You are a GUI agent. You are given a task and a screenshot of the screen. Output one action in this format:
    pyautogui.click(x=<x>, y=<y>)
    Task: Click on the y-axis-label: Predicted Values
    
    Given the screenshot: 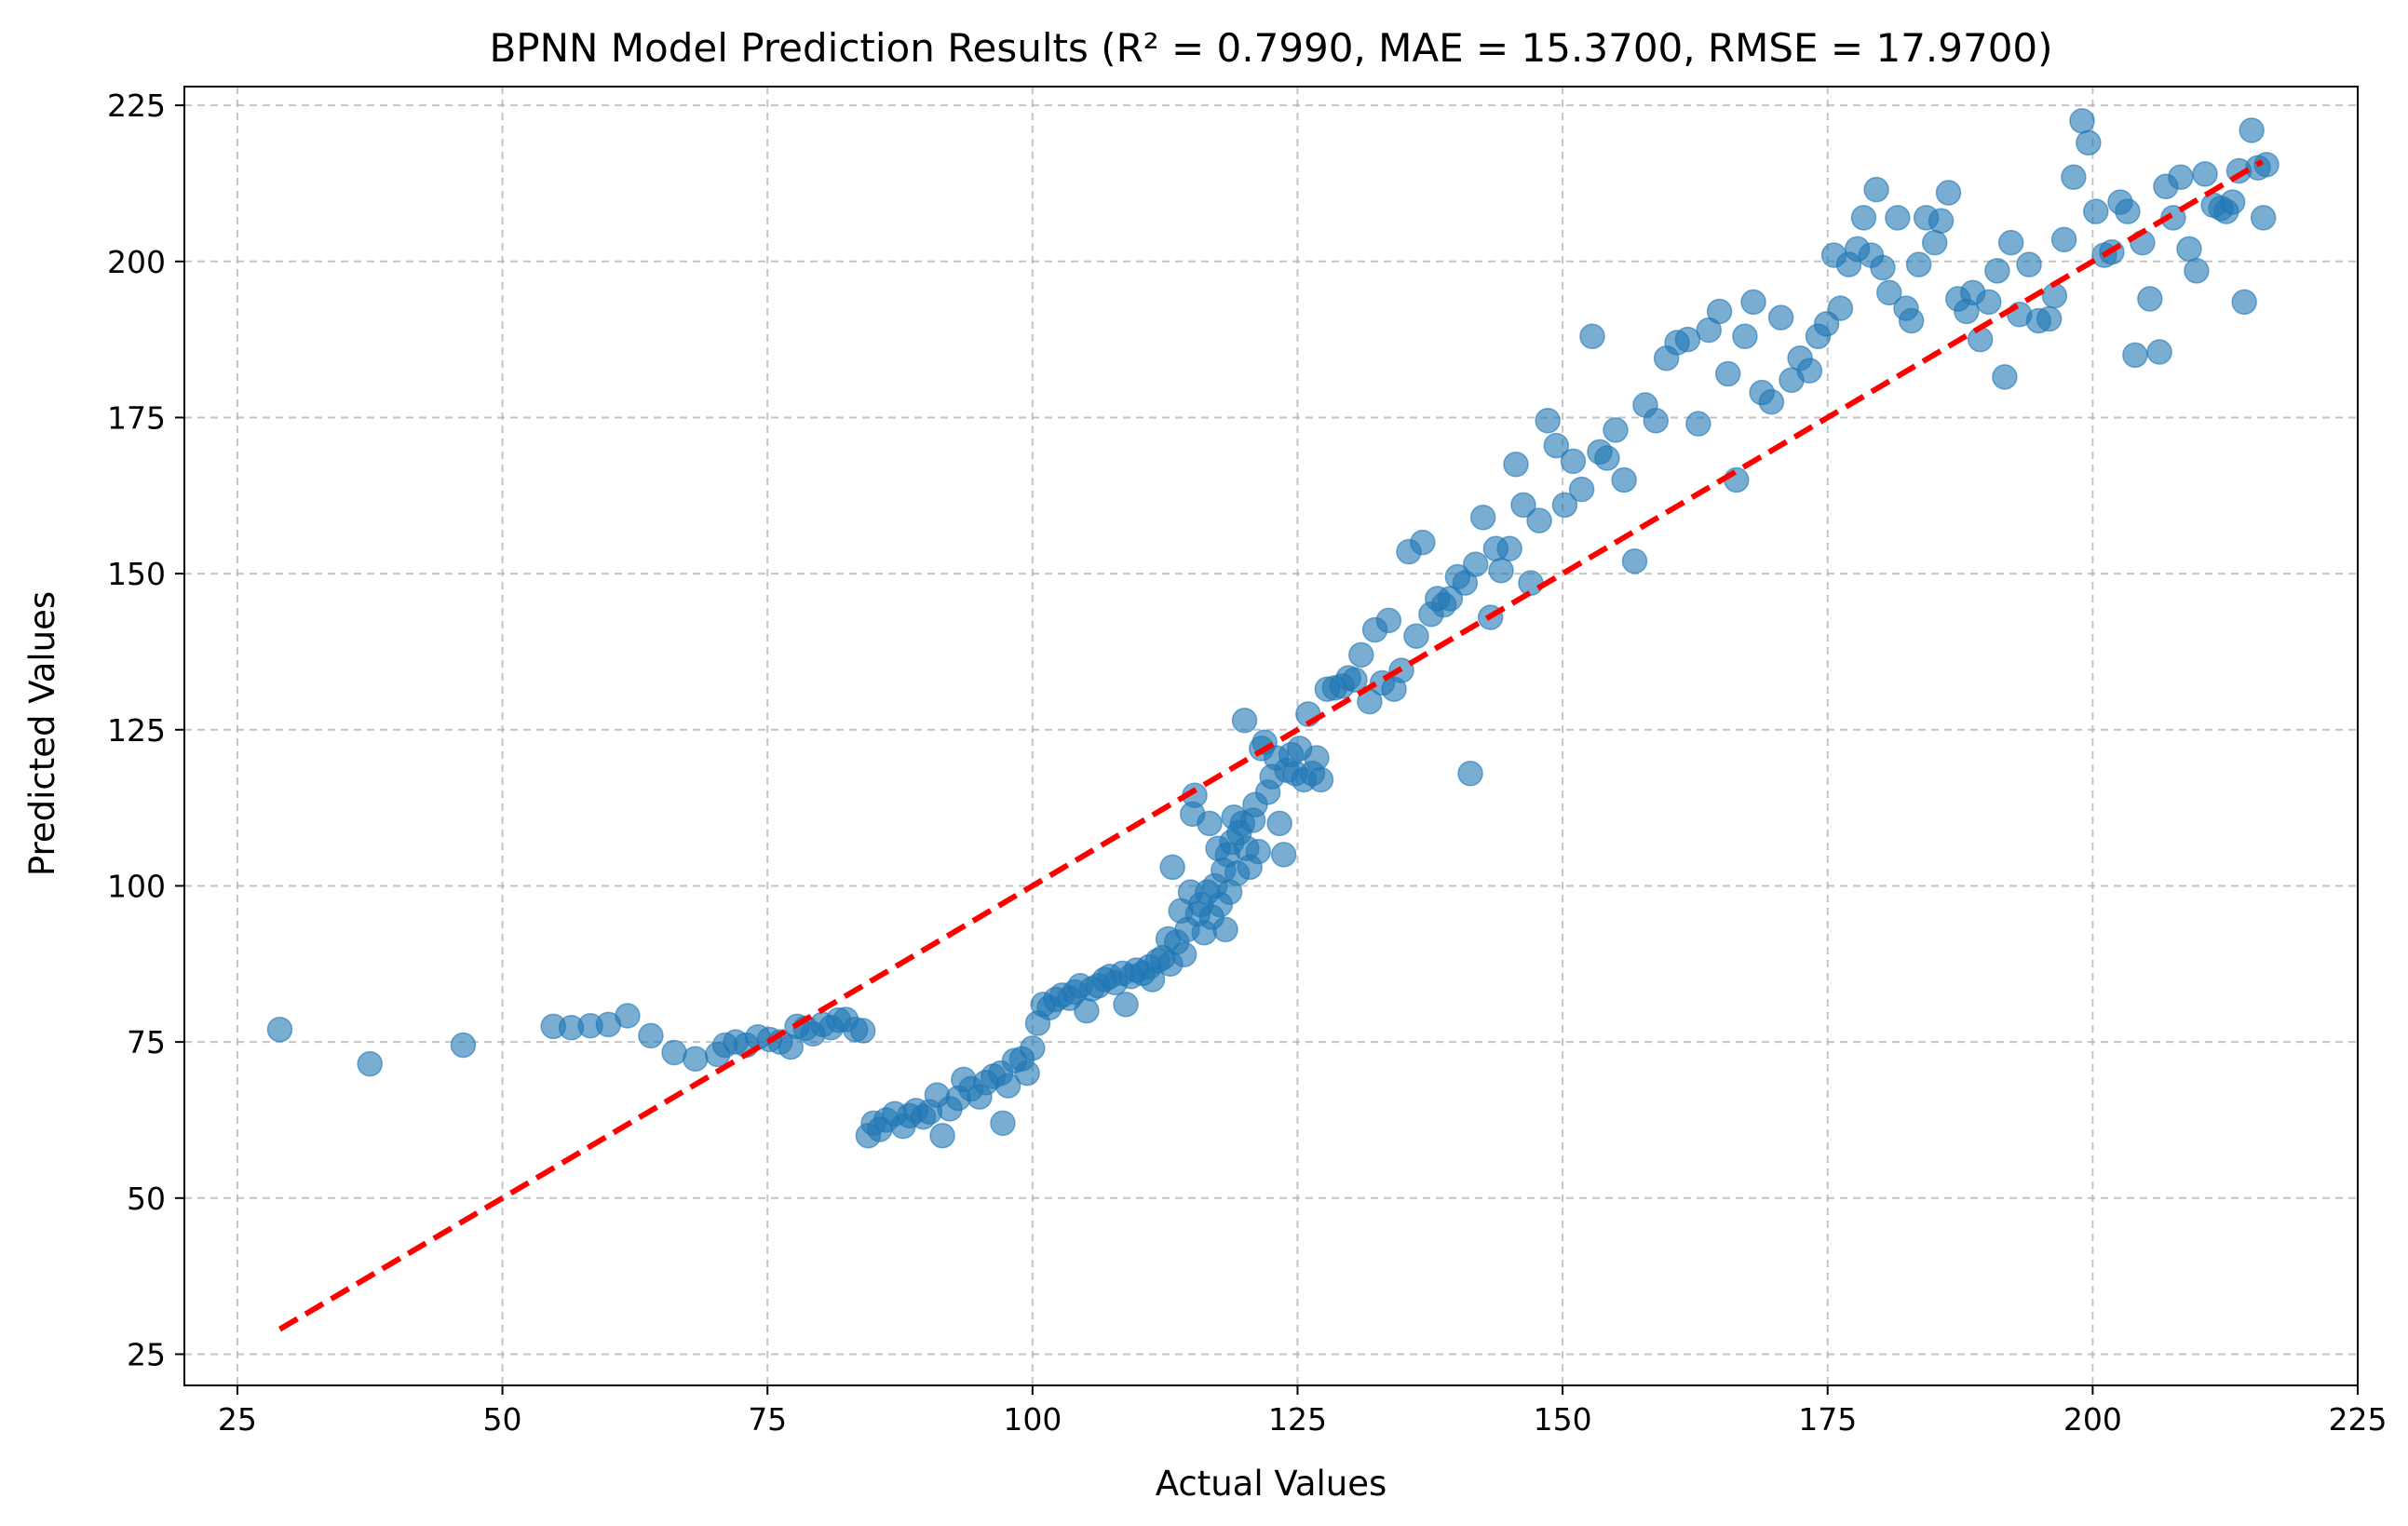 What is the action you would take?
    pyautogui.click(x=42, y=733)
    